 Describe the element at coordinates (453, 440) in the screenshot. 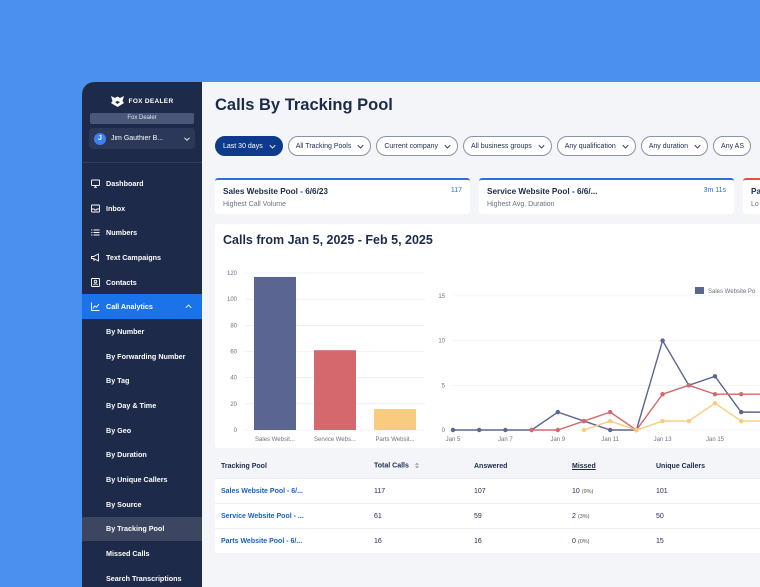

I see `x-tick-label: Jan 5` at that location.